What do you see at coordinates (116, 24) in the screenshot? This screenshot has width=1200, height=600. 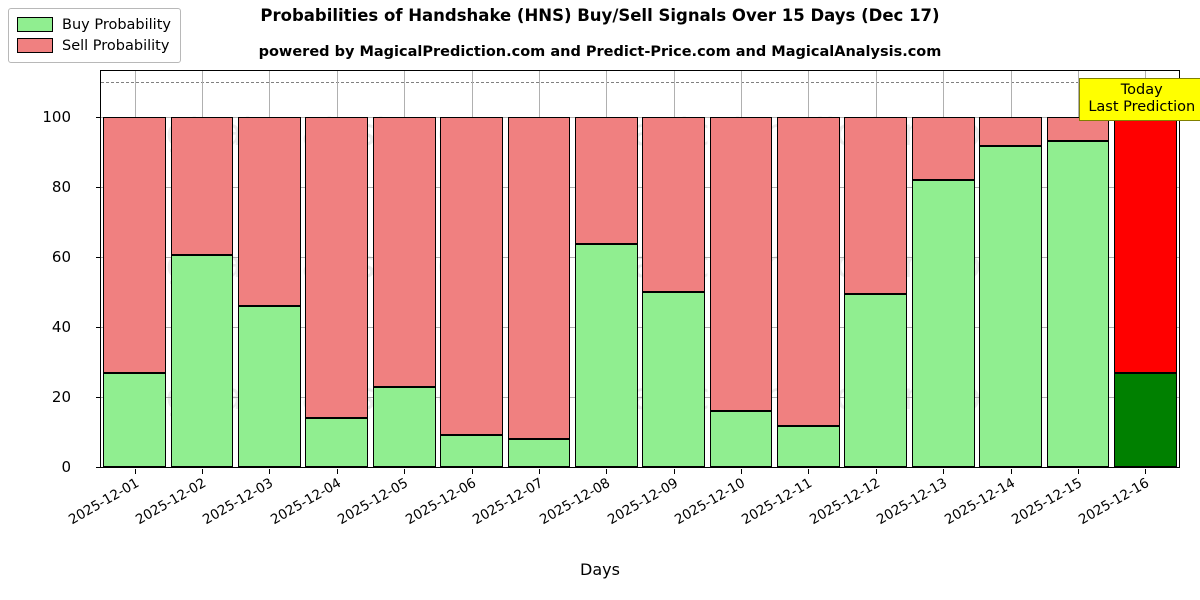 I see `legend-label-buy: Buy Probability` at bounding box center [116, 24].